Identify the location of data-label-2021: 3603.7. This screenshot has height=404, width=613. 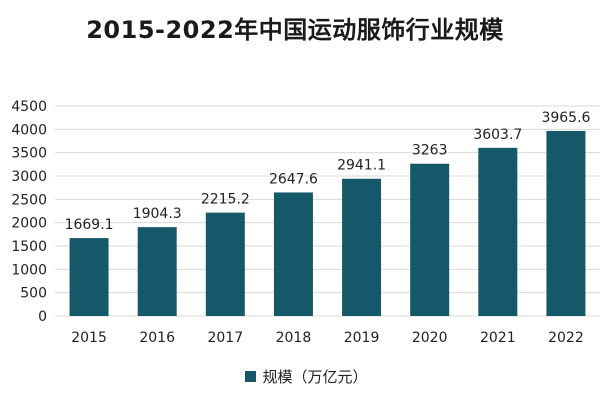
(497, 135).